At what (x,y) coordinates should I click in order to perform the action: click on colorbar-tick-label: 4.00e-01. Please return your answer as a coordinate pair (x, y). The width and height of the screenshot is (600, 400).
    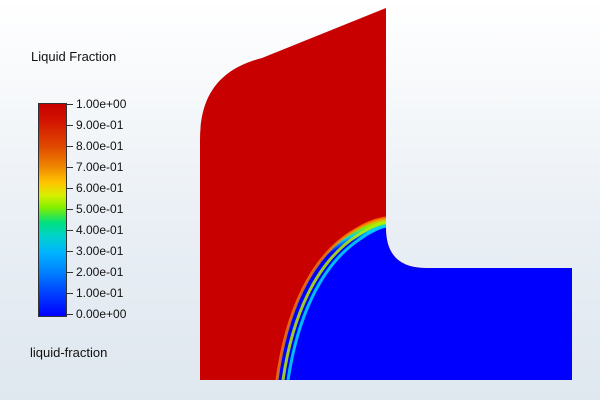
    Looking at the image, I should click on (100, 230).